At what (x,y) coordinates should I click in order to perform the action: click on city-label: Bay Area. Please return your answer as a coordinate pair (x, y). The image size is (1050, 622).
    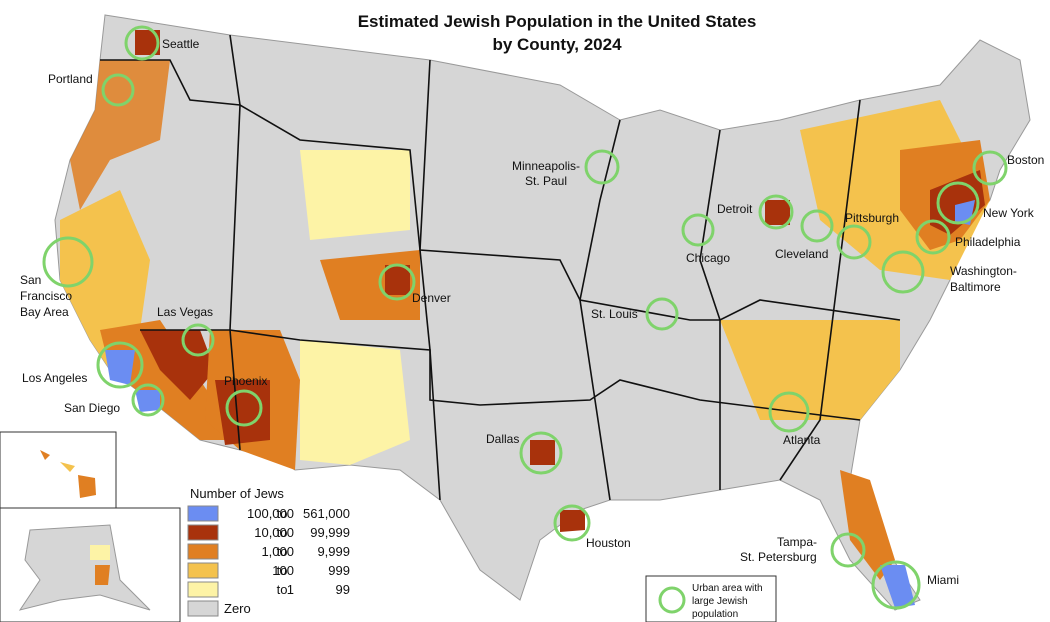
    Looking at the image, I should click on (44, 312).